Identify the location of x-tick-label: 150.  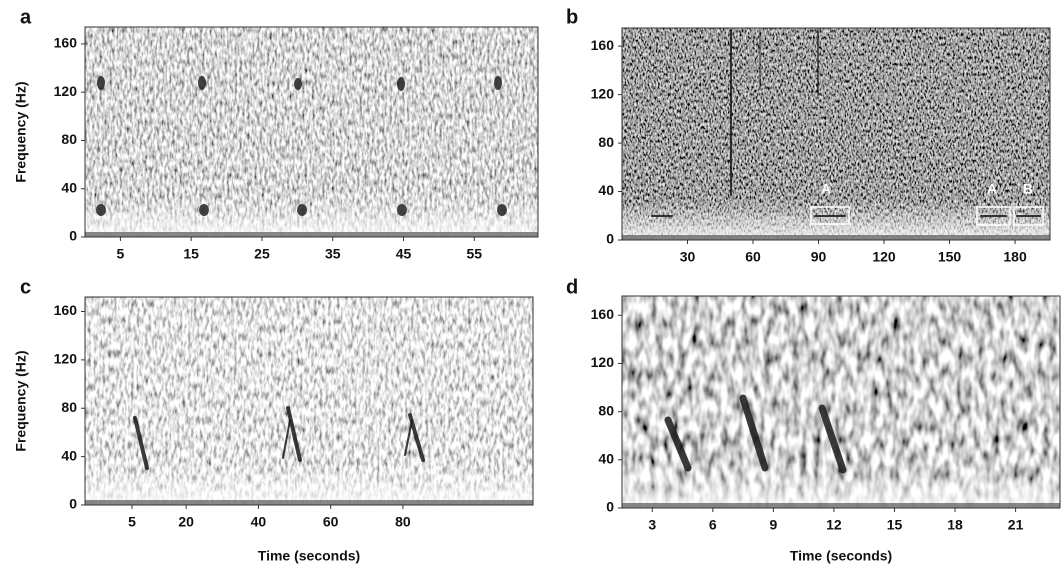
(950, 257).